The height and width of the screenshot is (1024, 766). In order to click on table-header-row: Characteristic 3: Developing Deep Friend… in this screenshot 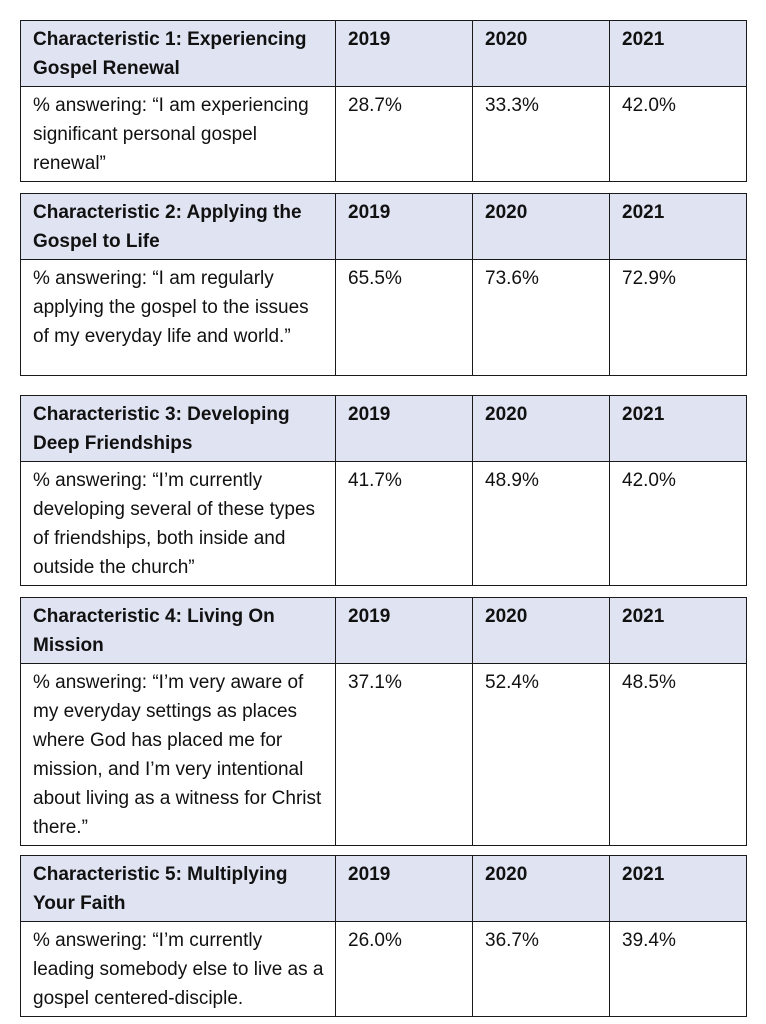, I will do `click(383, 428)`.